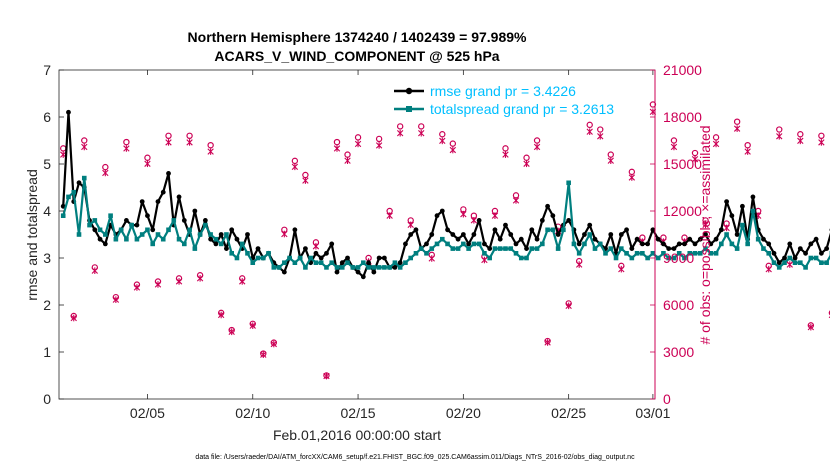  What do you see at coordinates (682, 211) in the screenshot?
I see `right-tick-label: 12000` at bounding box center [682, 211].